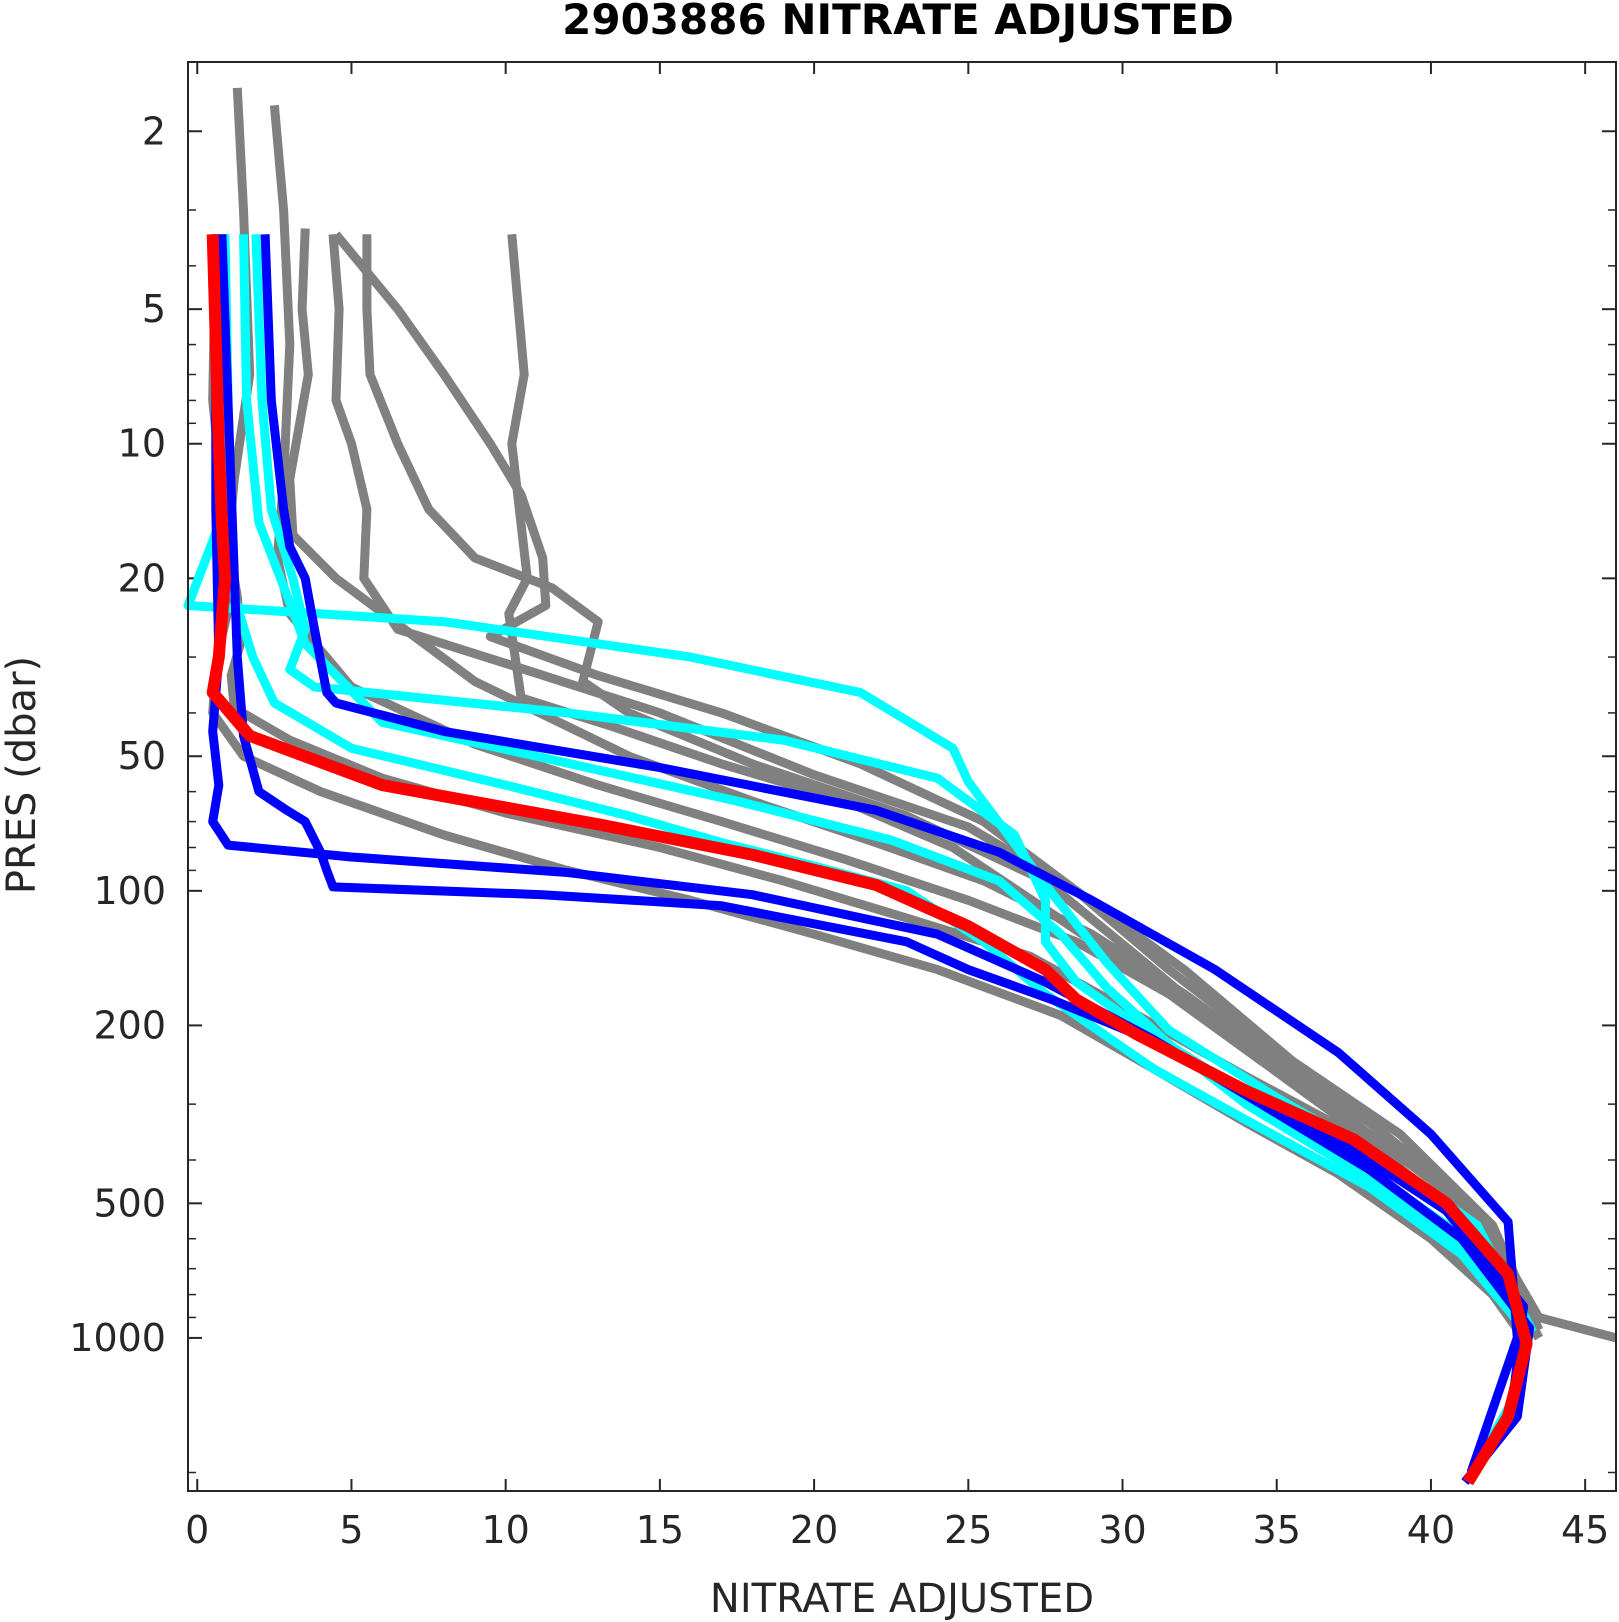 This screenshot has width=1619, height=1622. Describe the element at coordinates (129, 1025) in the screenshot. I see `y-tick-label: 200` at that location.